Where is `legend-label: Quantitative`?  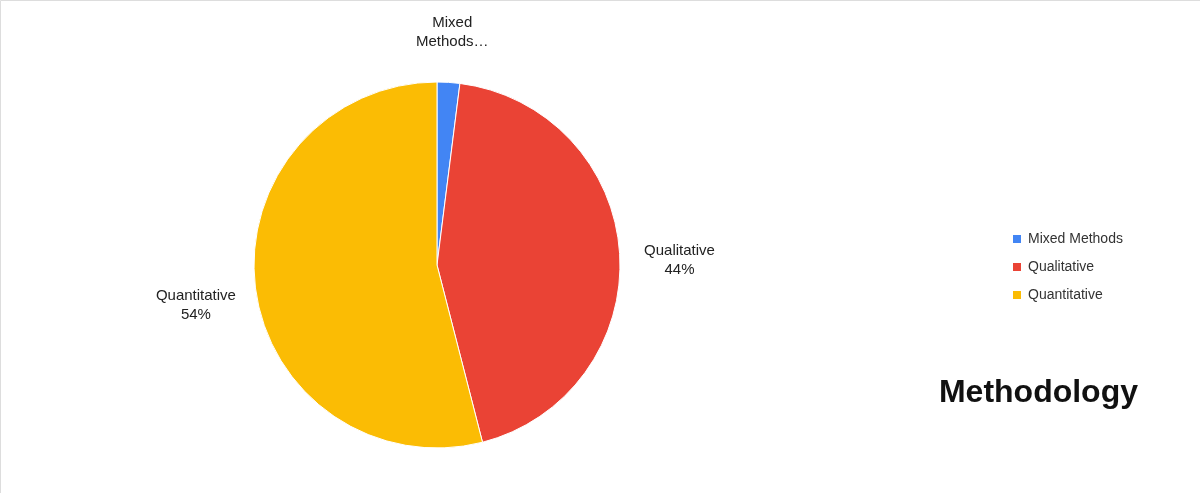
legend-label: Quantitative is located at coordinates (1065, 294).